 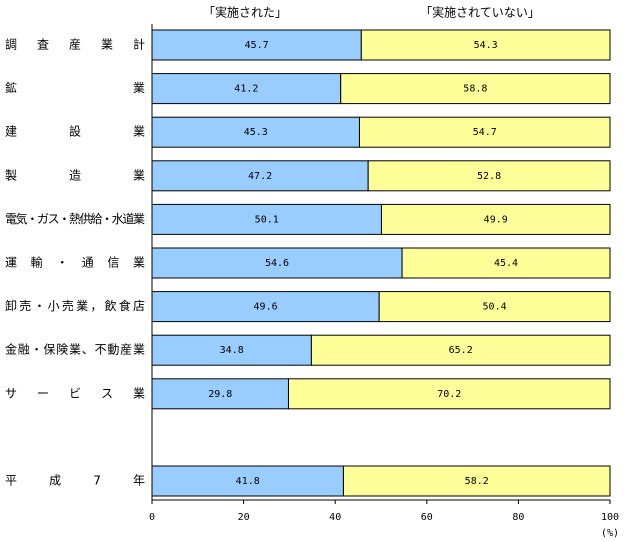 I want to click on data-label: 49.6, so click(x=266, y=307).